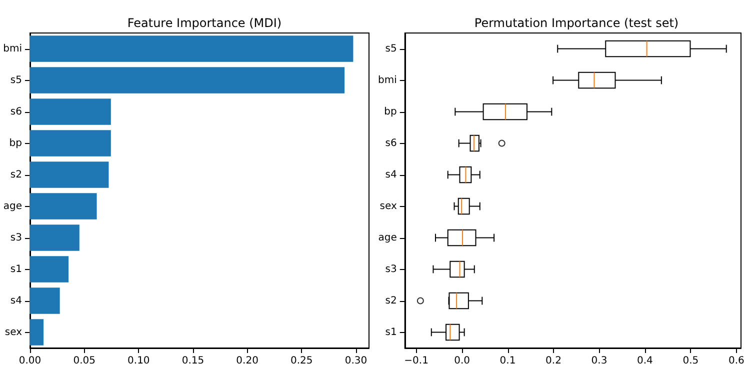 Image resolution: width=750 pixels, height=371 pixels. Describe the element at coordinates (247, 361) in the screenshot. I see `x-tick-label: 0.20` at that location.